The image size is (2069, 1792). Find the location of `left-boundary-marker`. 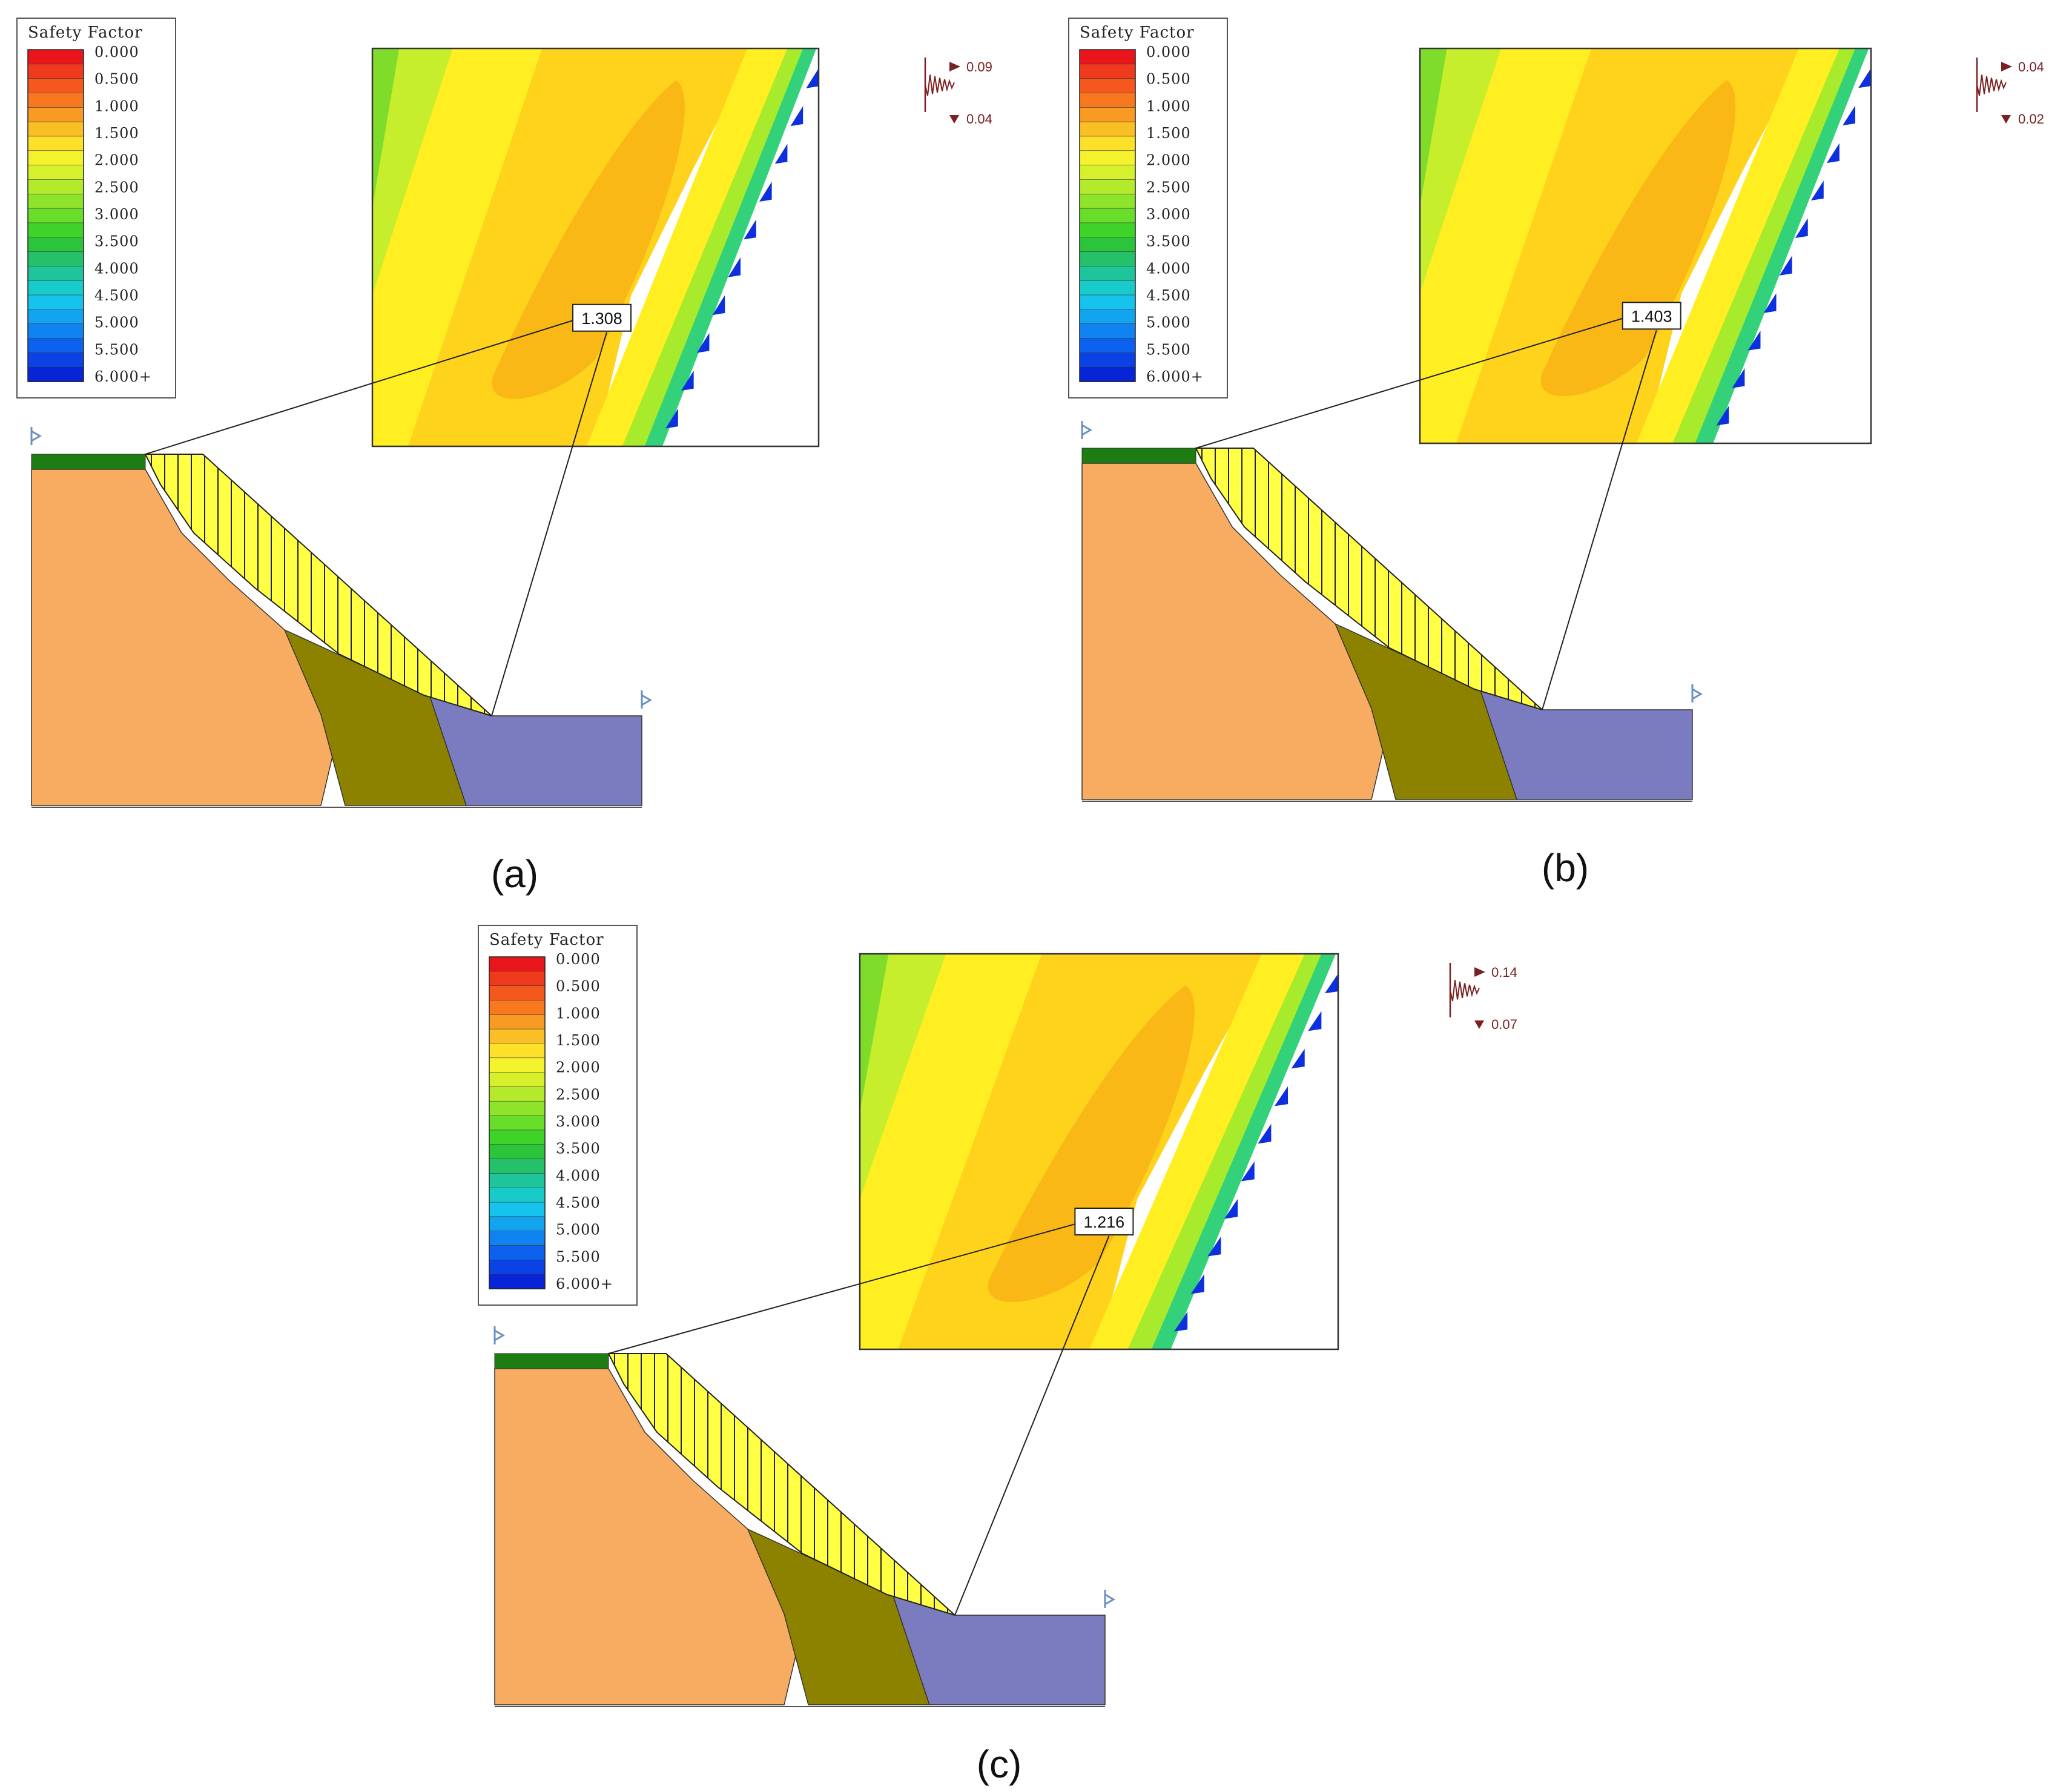

left-boundary-marker is located at coordinates (499, 1335).